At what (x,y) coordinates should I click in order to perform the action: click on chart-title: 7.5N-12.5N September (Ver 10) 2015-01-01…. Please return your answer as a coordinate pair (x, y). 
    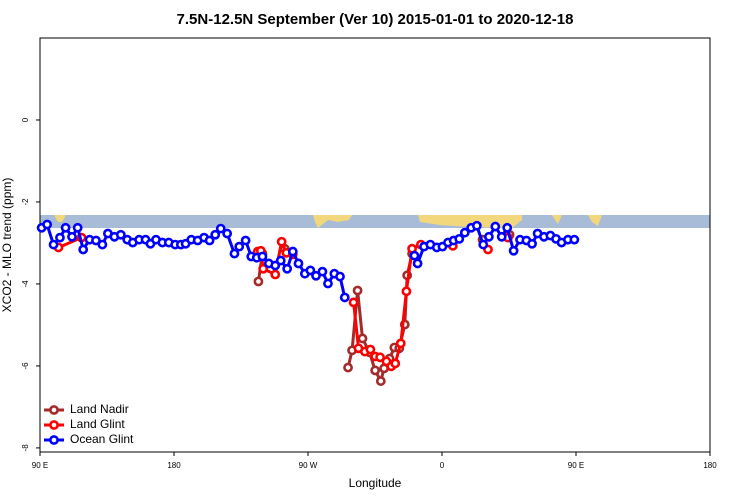
    Looking at the image, I should click on (375, 19).